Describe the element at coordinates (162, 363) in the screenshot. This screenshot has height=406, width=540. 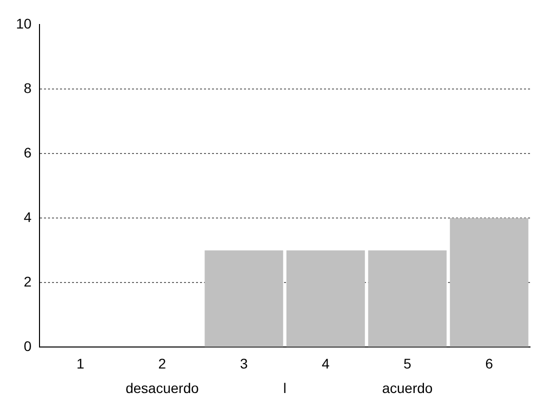
I see `x-tick-label: 2` at that location.